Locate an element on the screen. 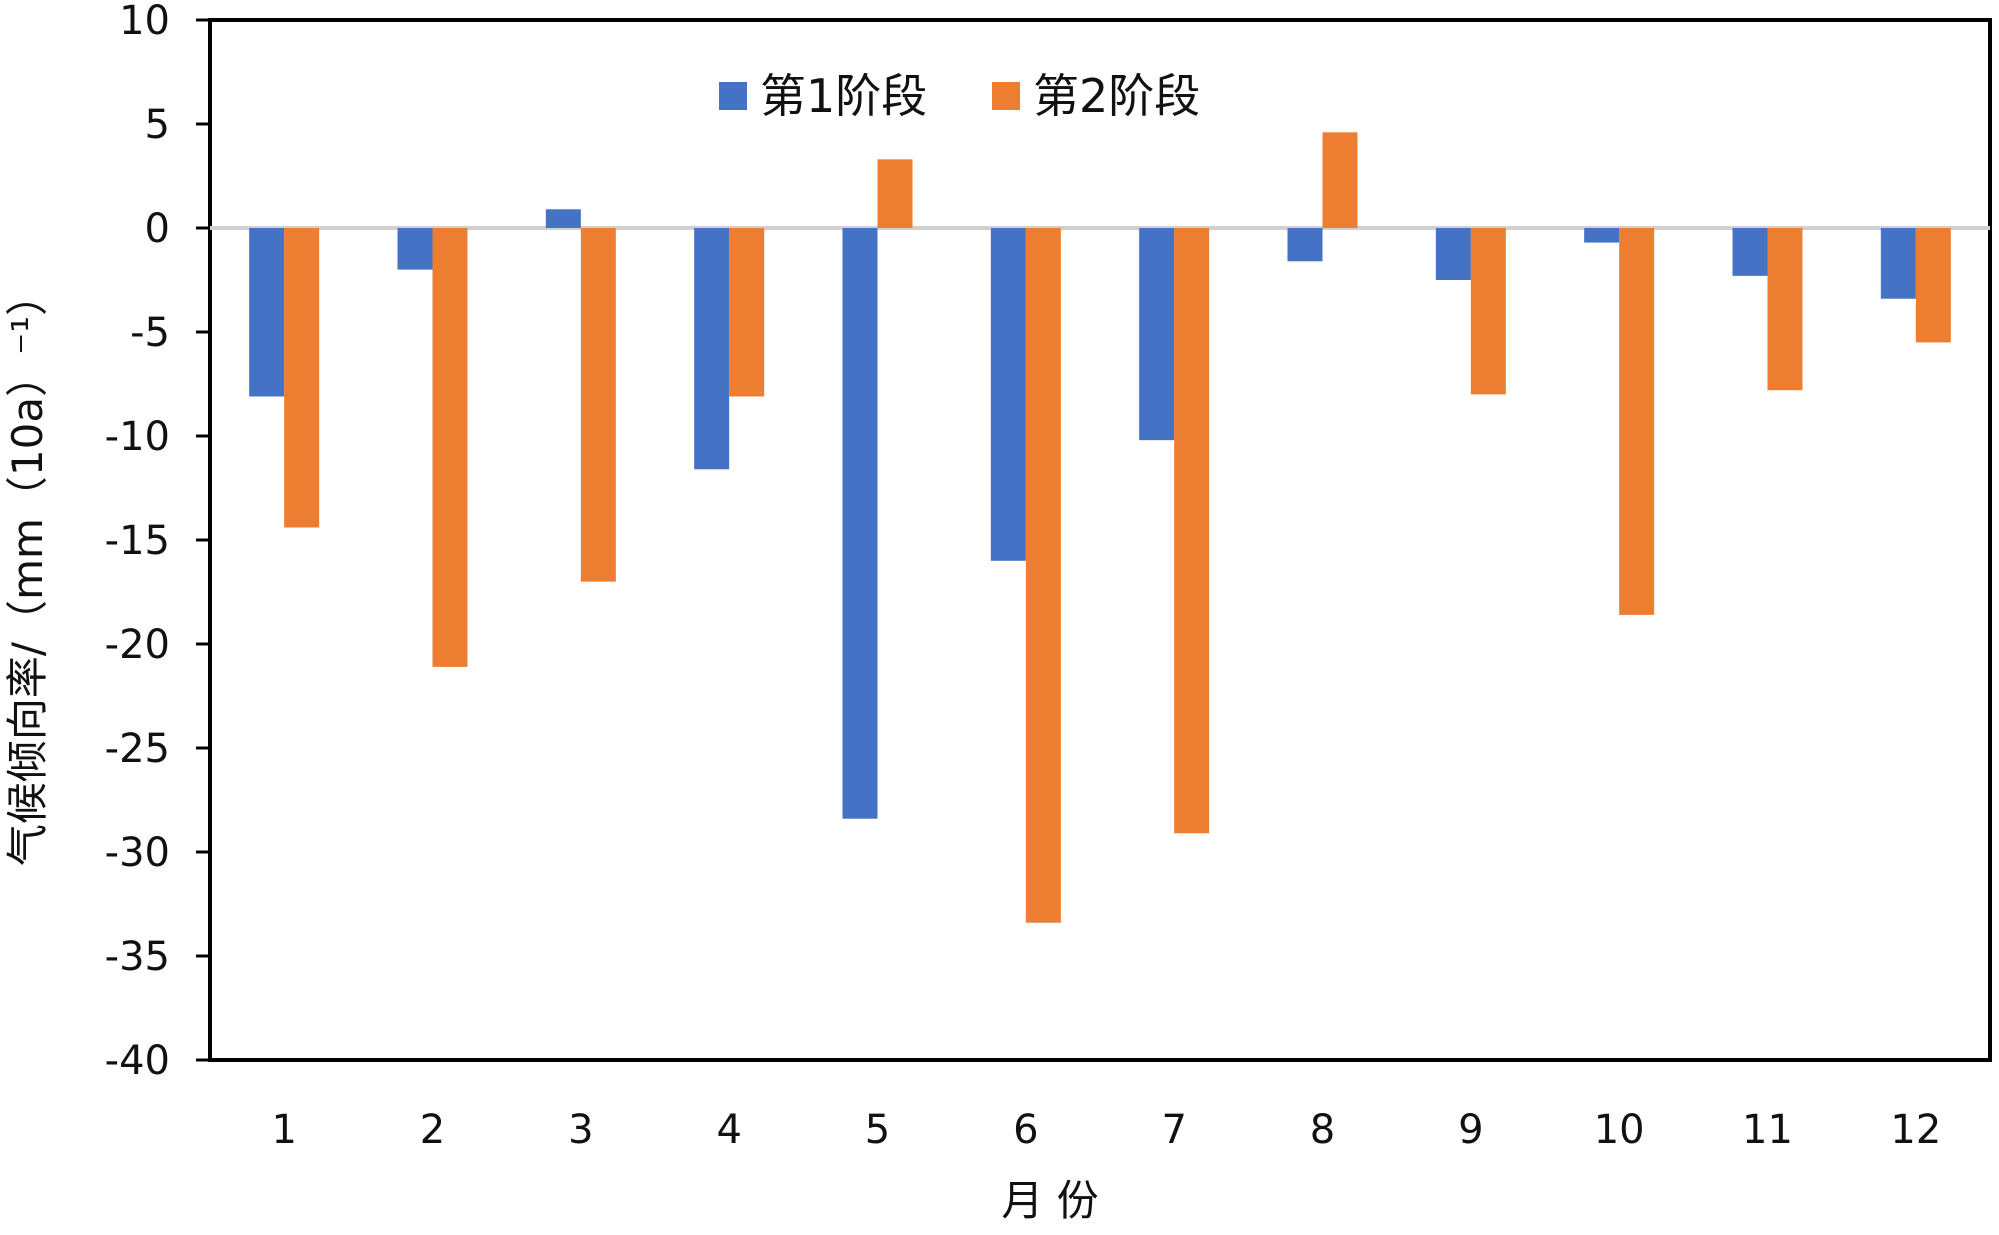  y-tick-label: -30 is located at coordinates (137, 853).